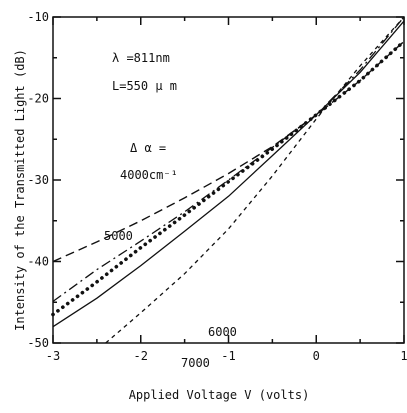 The image size is (407, 413). What do you see at coordinates (38, 99) in the screenshot?
I see `y-tick-label: -20` at bounding box center [38, 99].